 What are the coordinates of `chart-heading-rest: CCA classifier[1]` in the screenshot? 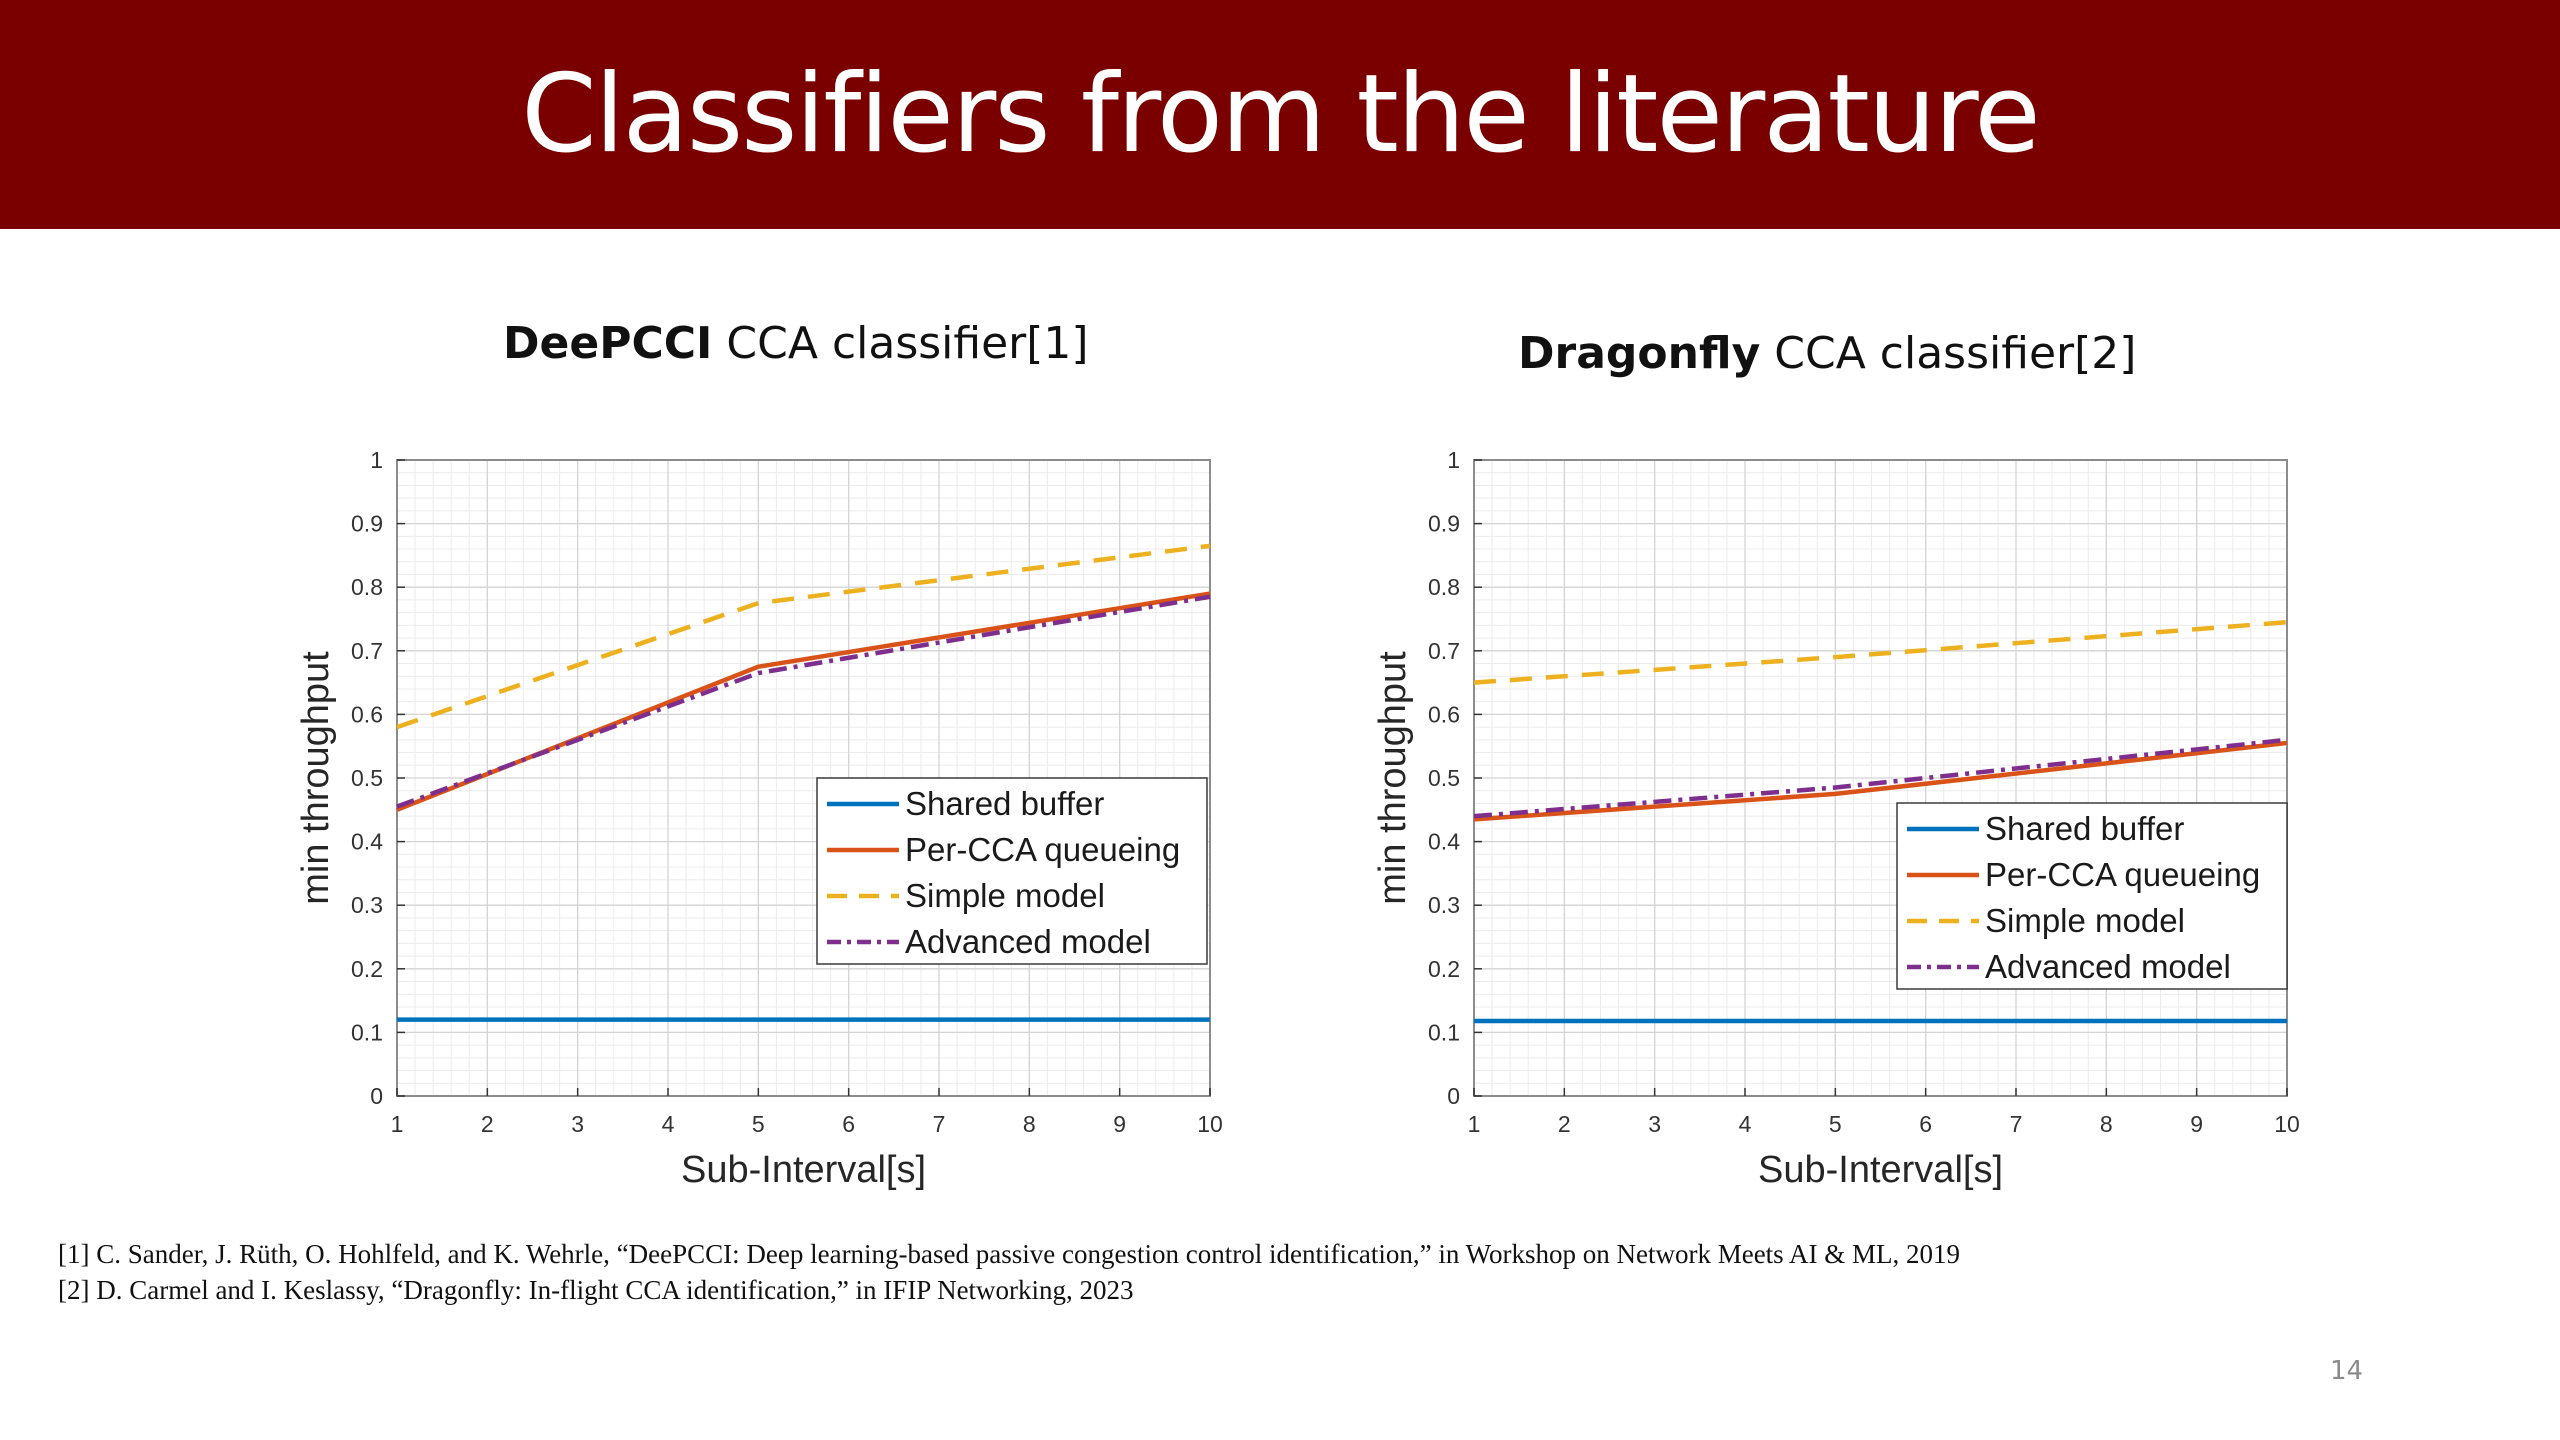 It's located at (900, 343).